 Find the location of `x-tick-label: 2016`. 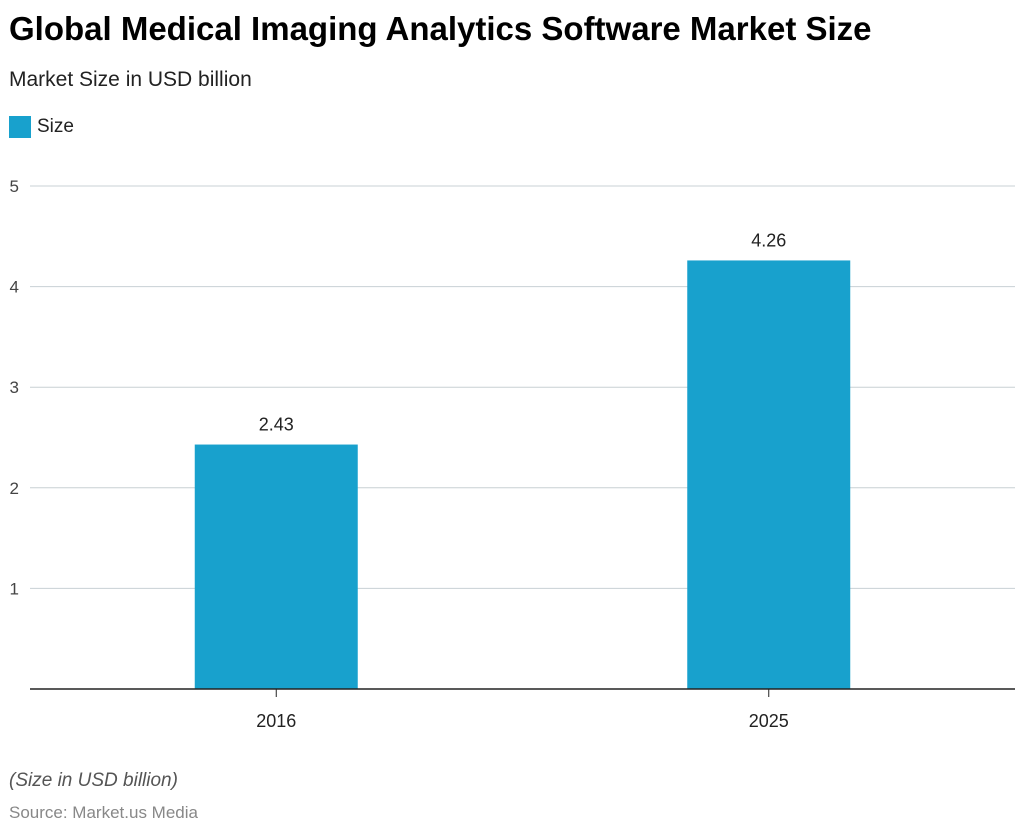

x-tick-label: 2016 is located at coordinates (276, 721).